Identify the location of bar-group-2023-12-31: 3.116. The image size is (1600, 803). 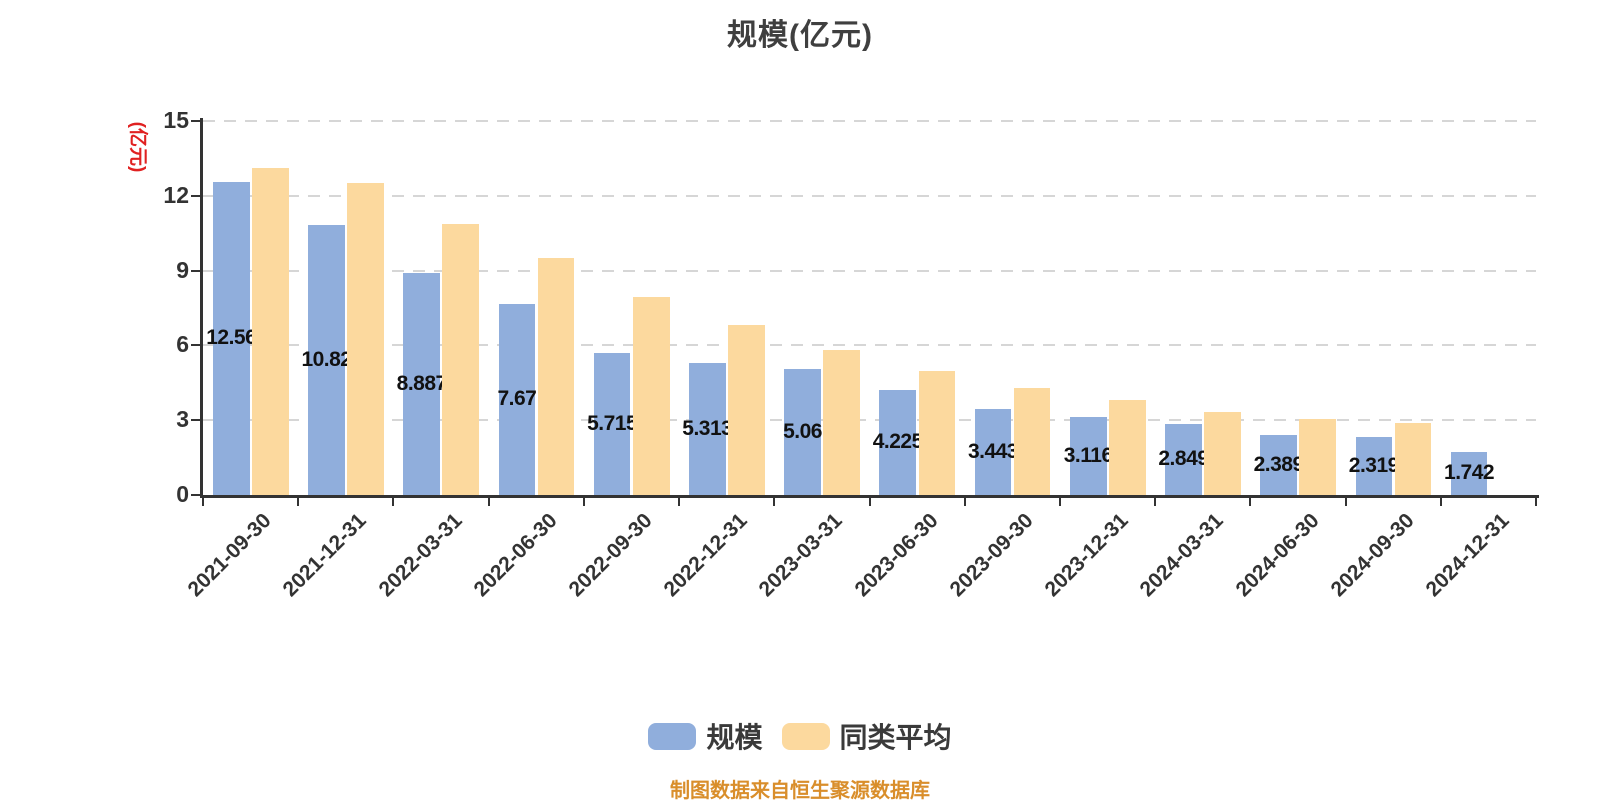
(1107, 308).